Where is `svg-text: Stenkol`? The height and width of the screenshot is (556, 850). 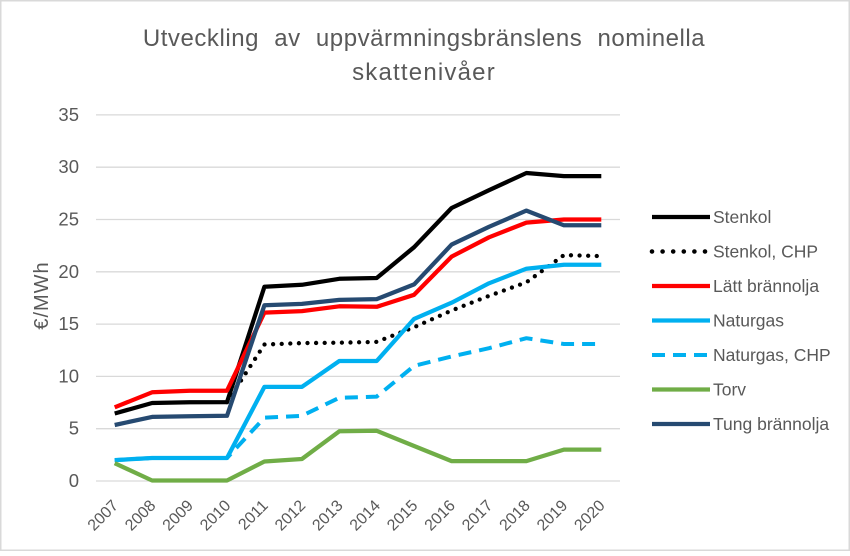 svg-text: Stenkol is located at coordinates (742, 217).